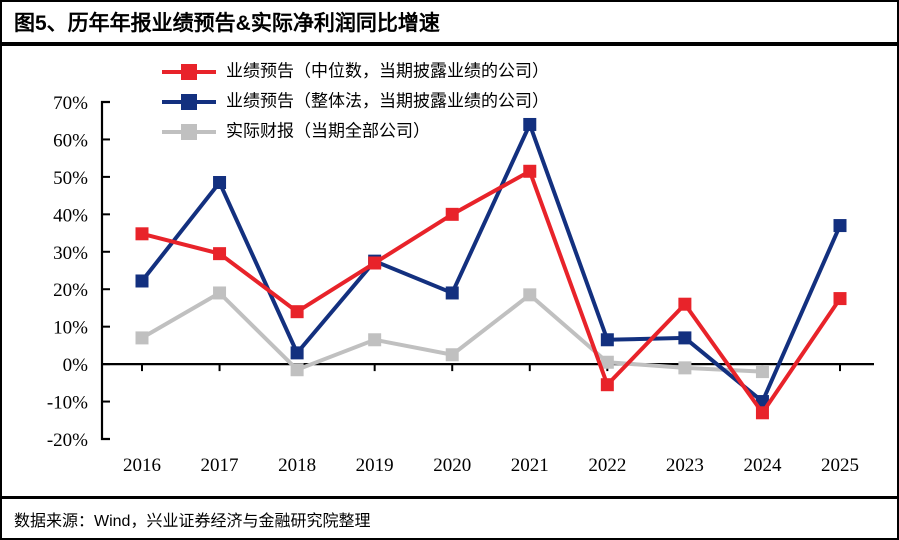 This screenshot has height=540, width=899. What do you see at coordinates (227, 23) in the screenshot?
I see `page-title: 图5、历年年报业绩预告&实际净利润同比增速` at bounding box center [227, 23].